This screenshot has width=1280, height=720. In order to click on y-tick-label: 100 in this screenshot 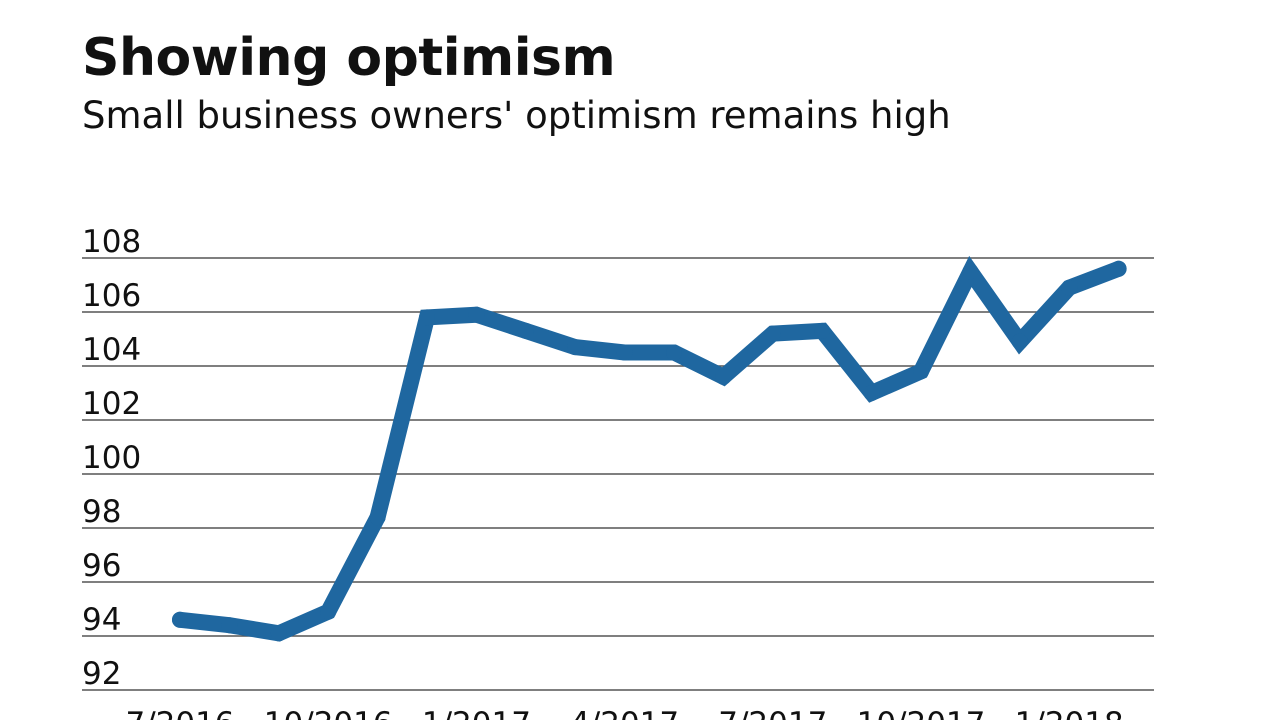, I will do `click(111, 458)`.